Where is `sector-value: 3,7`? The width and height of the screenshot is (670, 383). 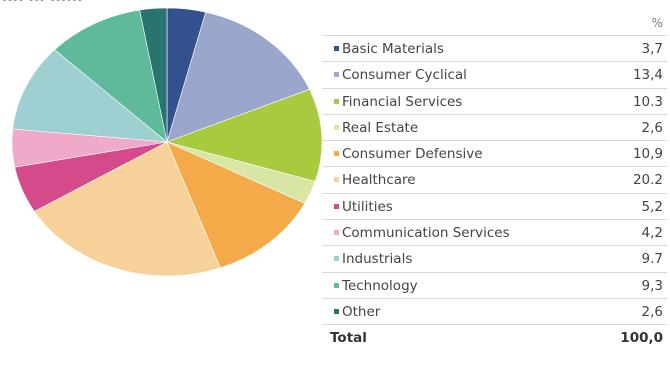
sector-value: 3,7 is located at coordinates (652, 49).